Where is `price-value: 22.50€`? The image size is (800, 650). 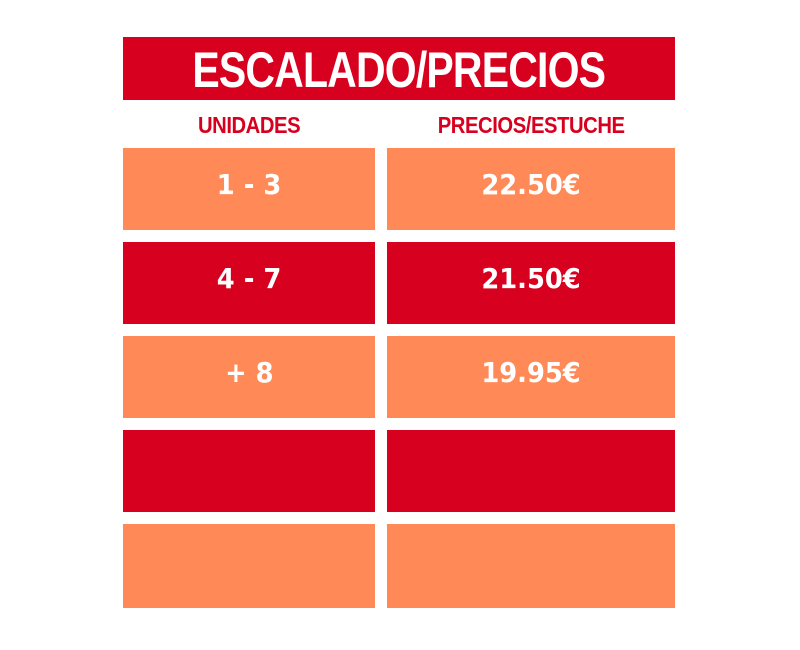
price-value: 22.50€ is located at coordinates (531, 184).